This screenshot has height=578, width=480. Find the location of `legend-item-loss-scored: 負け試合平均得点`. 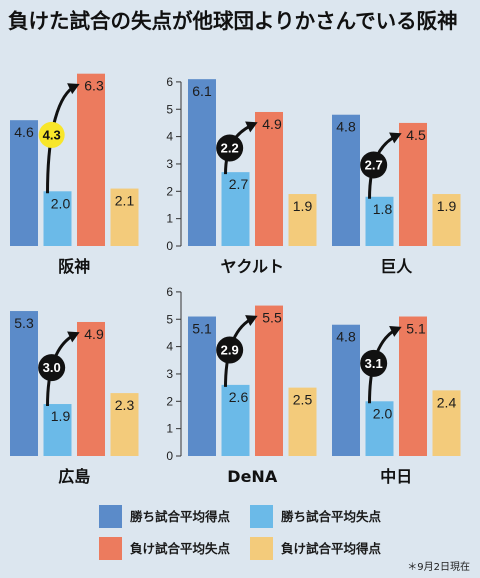

legend-item-loss-scored: 負け試合平均得点 is located at coordinates (325, 549).